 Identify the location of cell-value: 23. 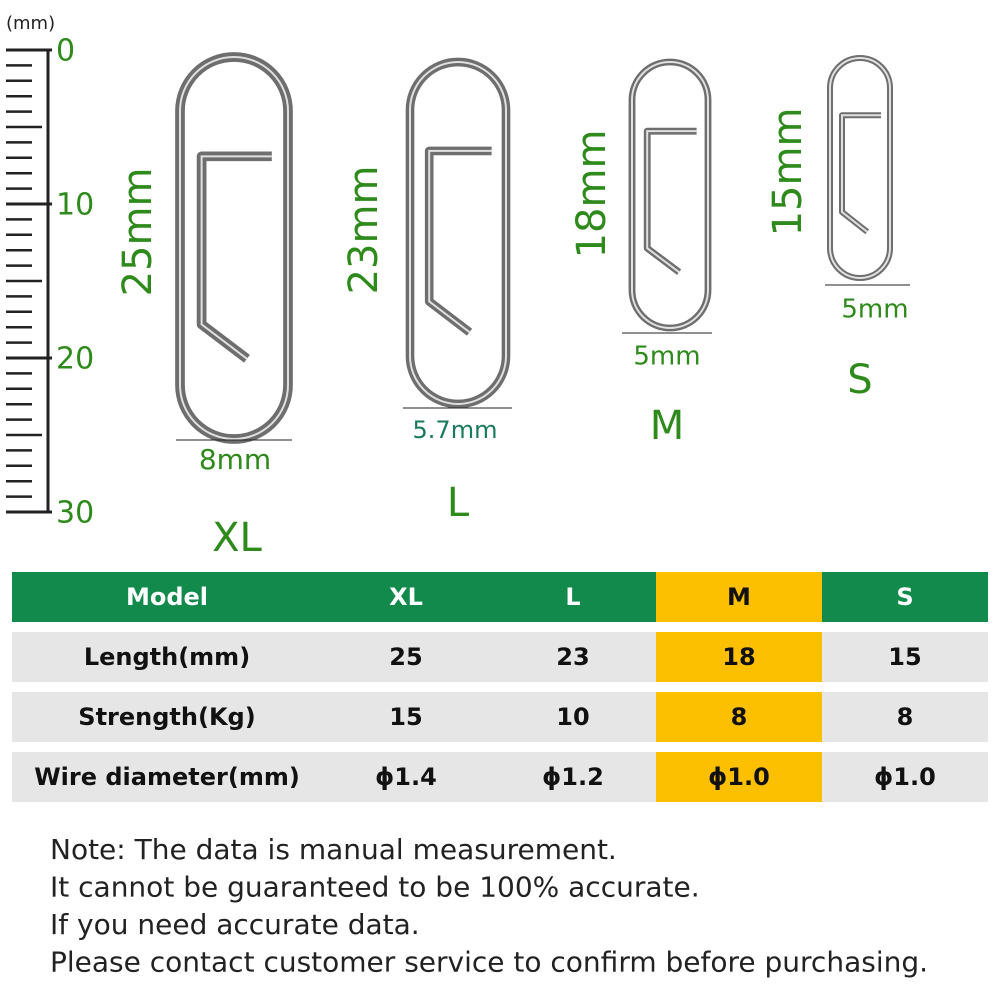
(572, 657).